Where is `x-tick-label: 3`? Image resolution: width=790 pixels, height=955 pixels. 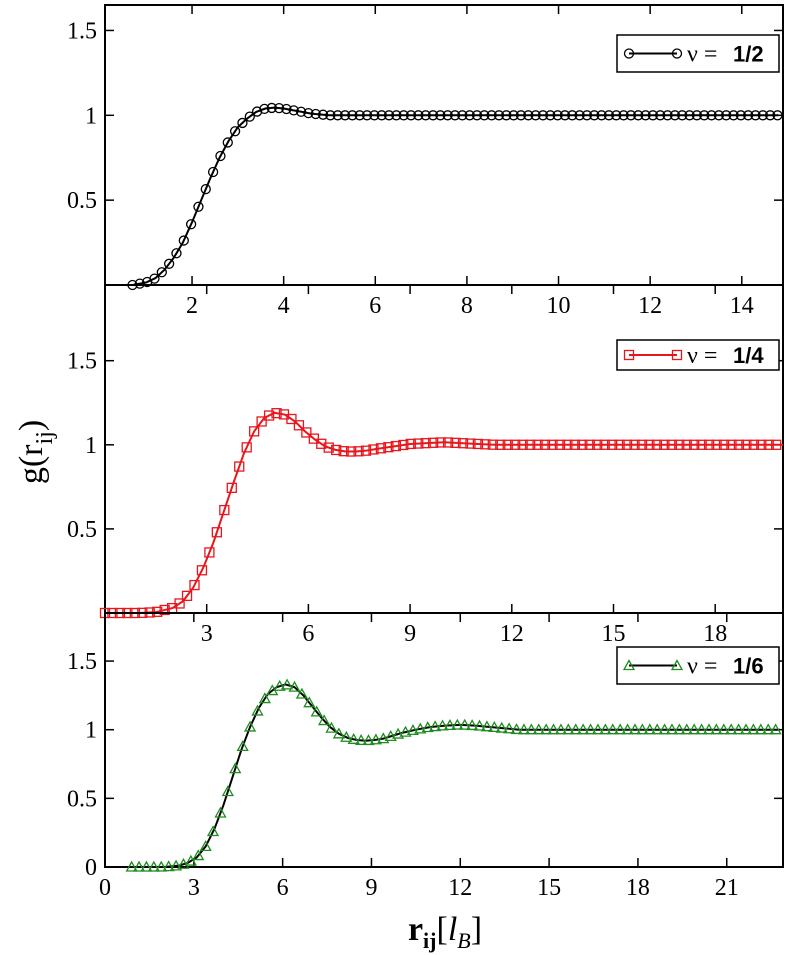
x-tick-label: 3 is located at coordinates (194, 888).